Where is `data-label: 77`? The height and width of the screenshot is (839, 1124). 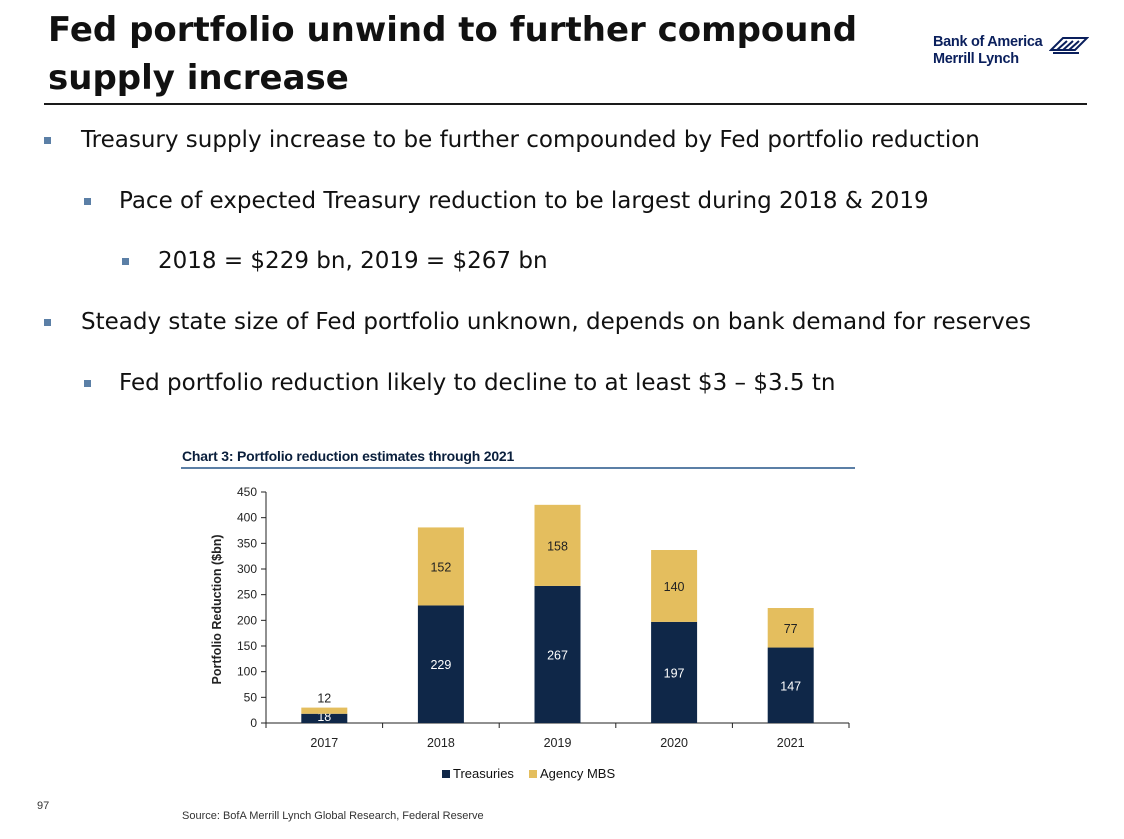
data-label: 77 is located at coordinates (791, 629).